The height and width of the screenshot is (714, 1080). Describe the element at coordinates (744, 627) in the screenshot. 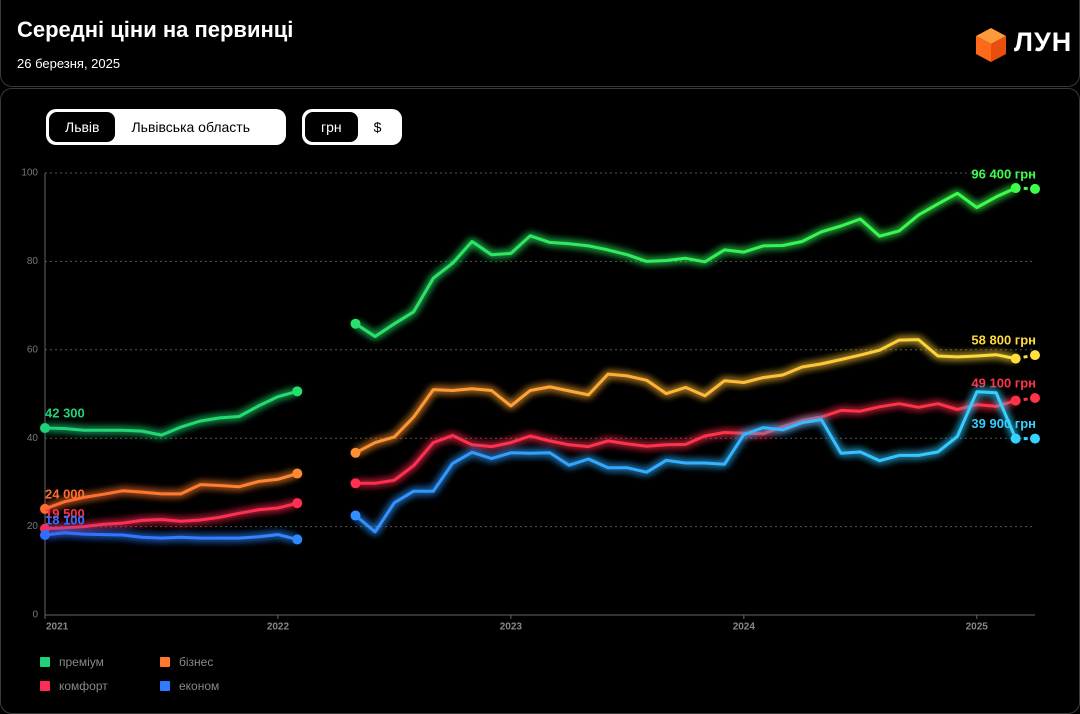

I see `x-tick-label: 2024` at that location.